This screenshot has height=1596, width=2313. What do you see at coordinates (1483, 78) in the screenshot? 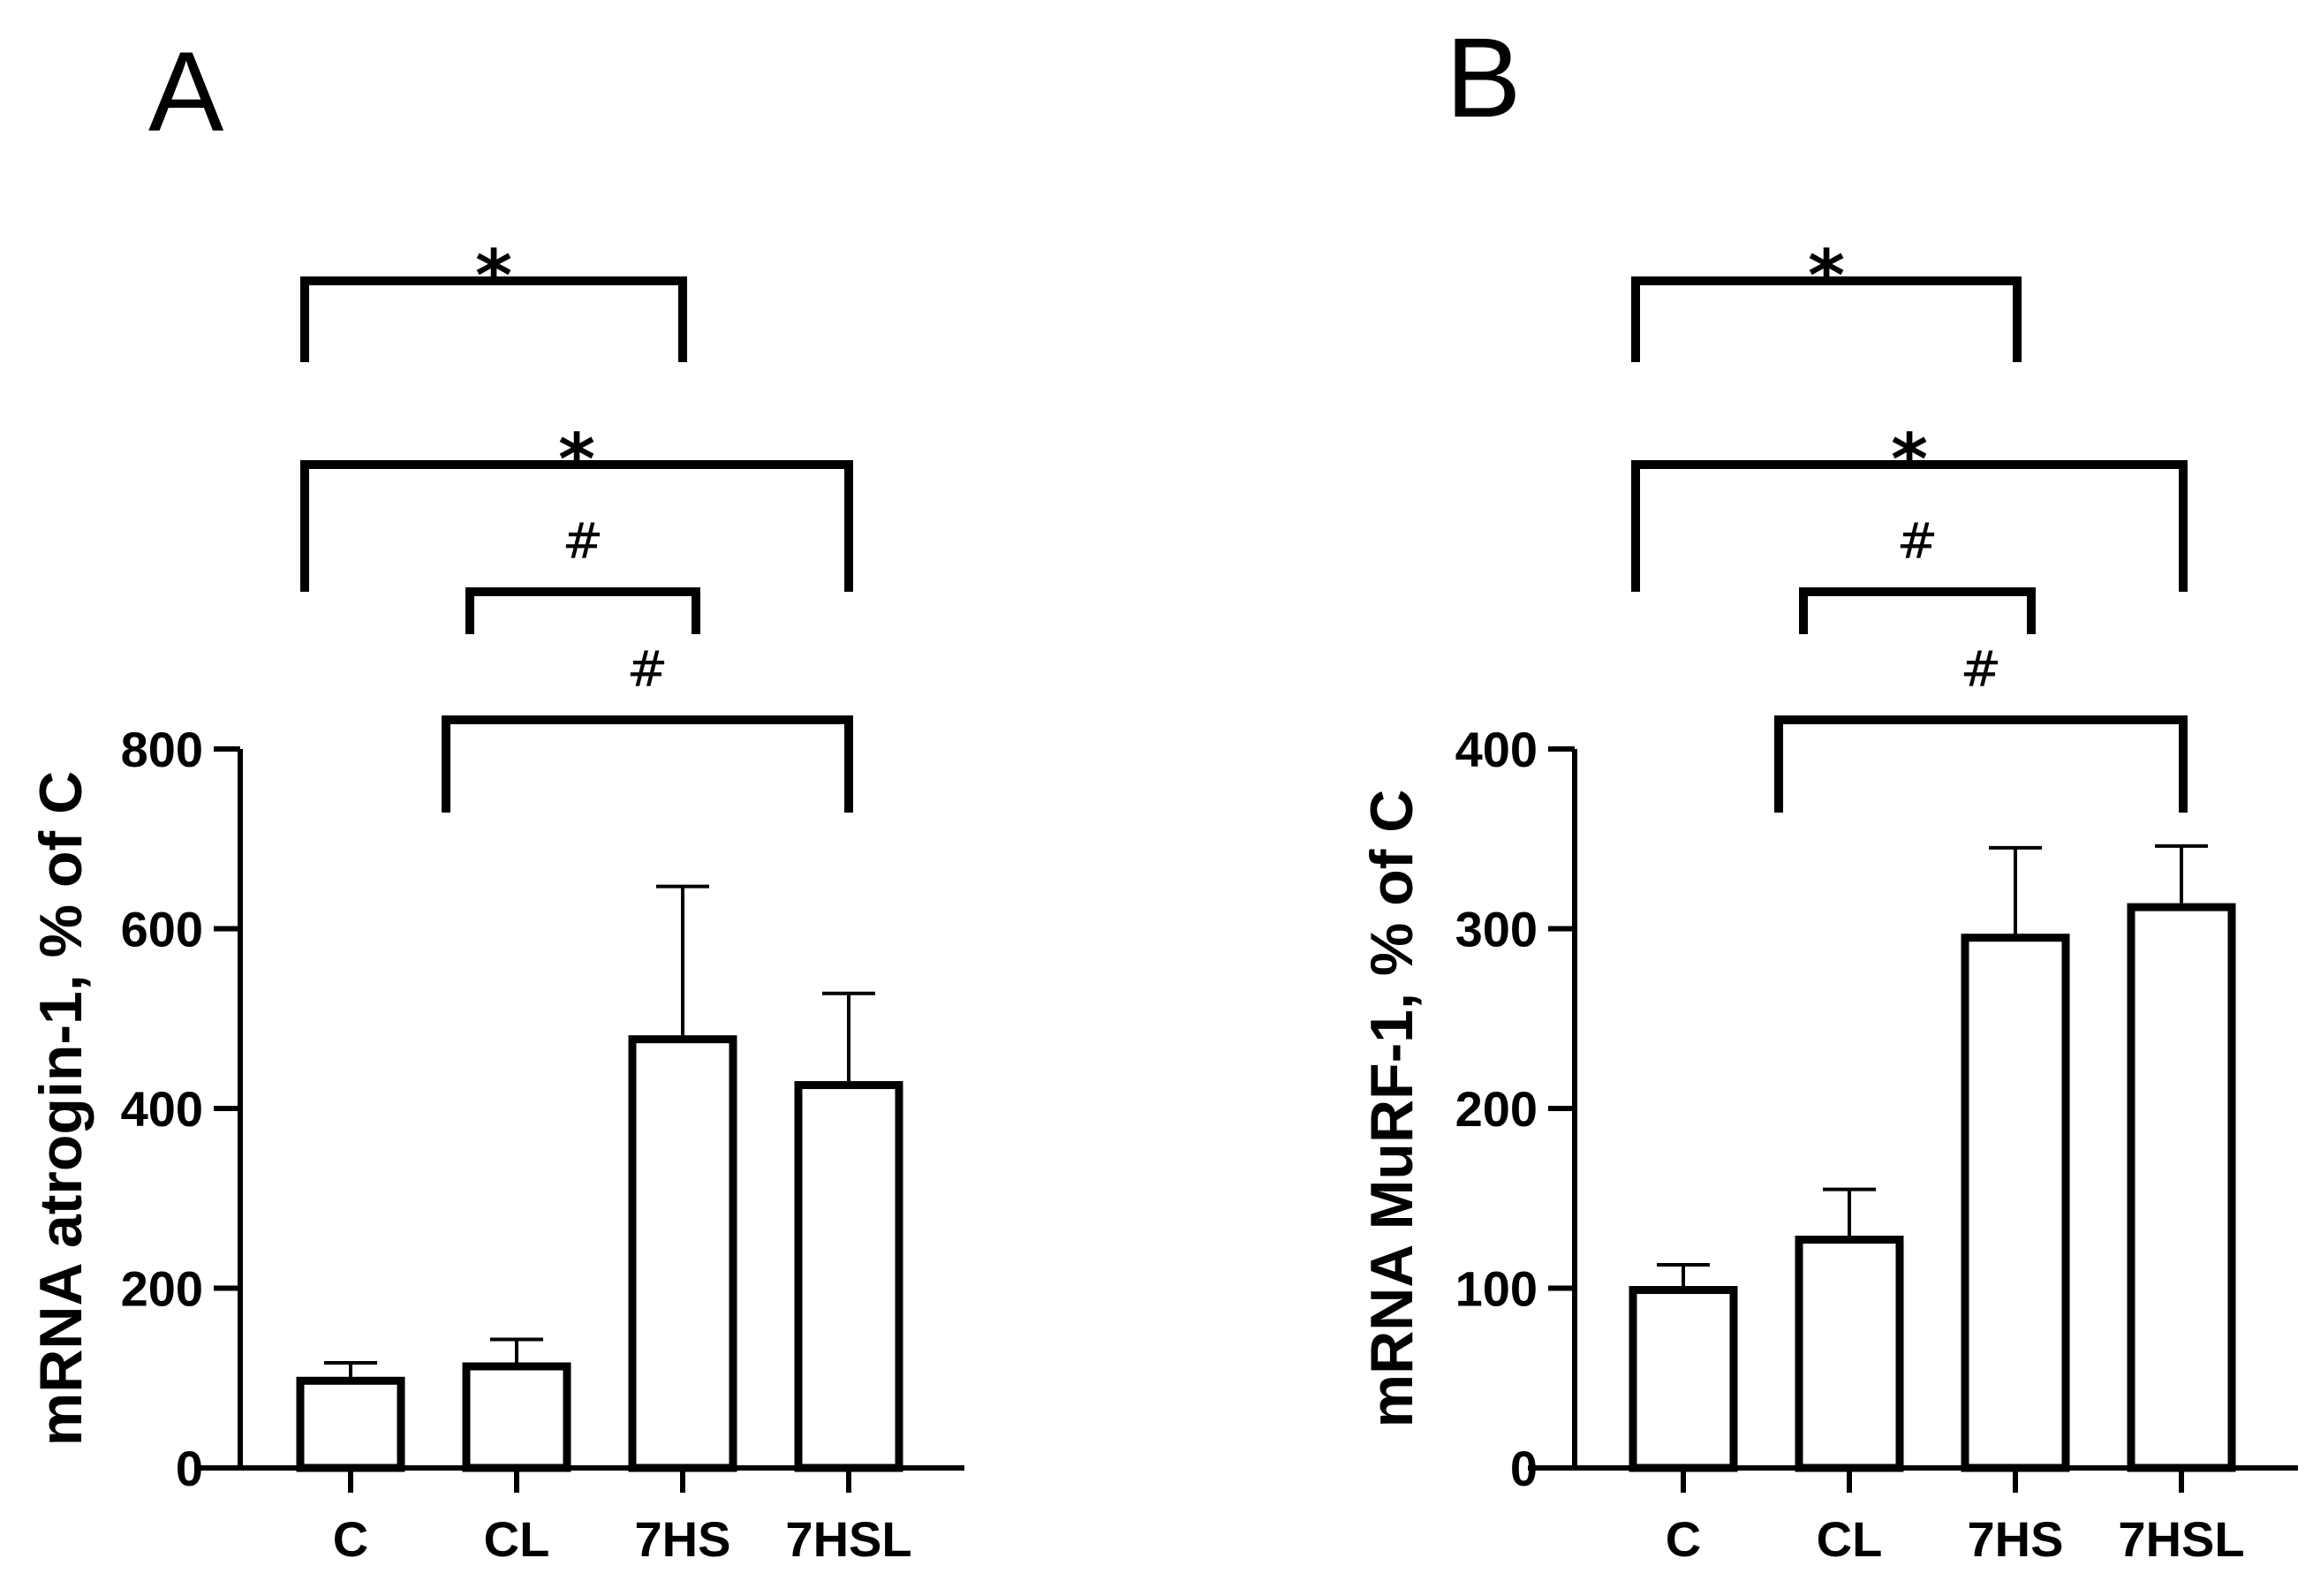
I see `panel-letter-b: B` at bounding box center [1483, 78].